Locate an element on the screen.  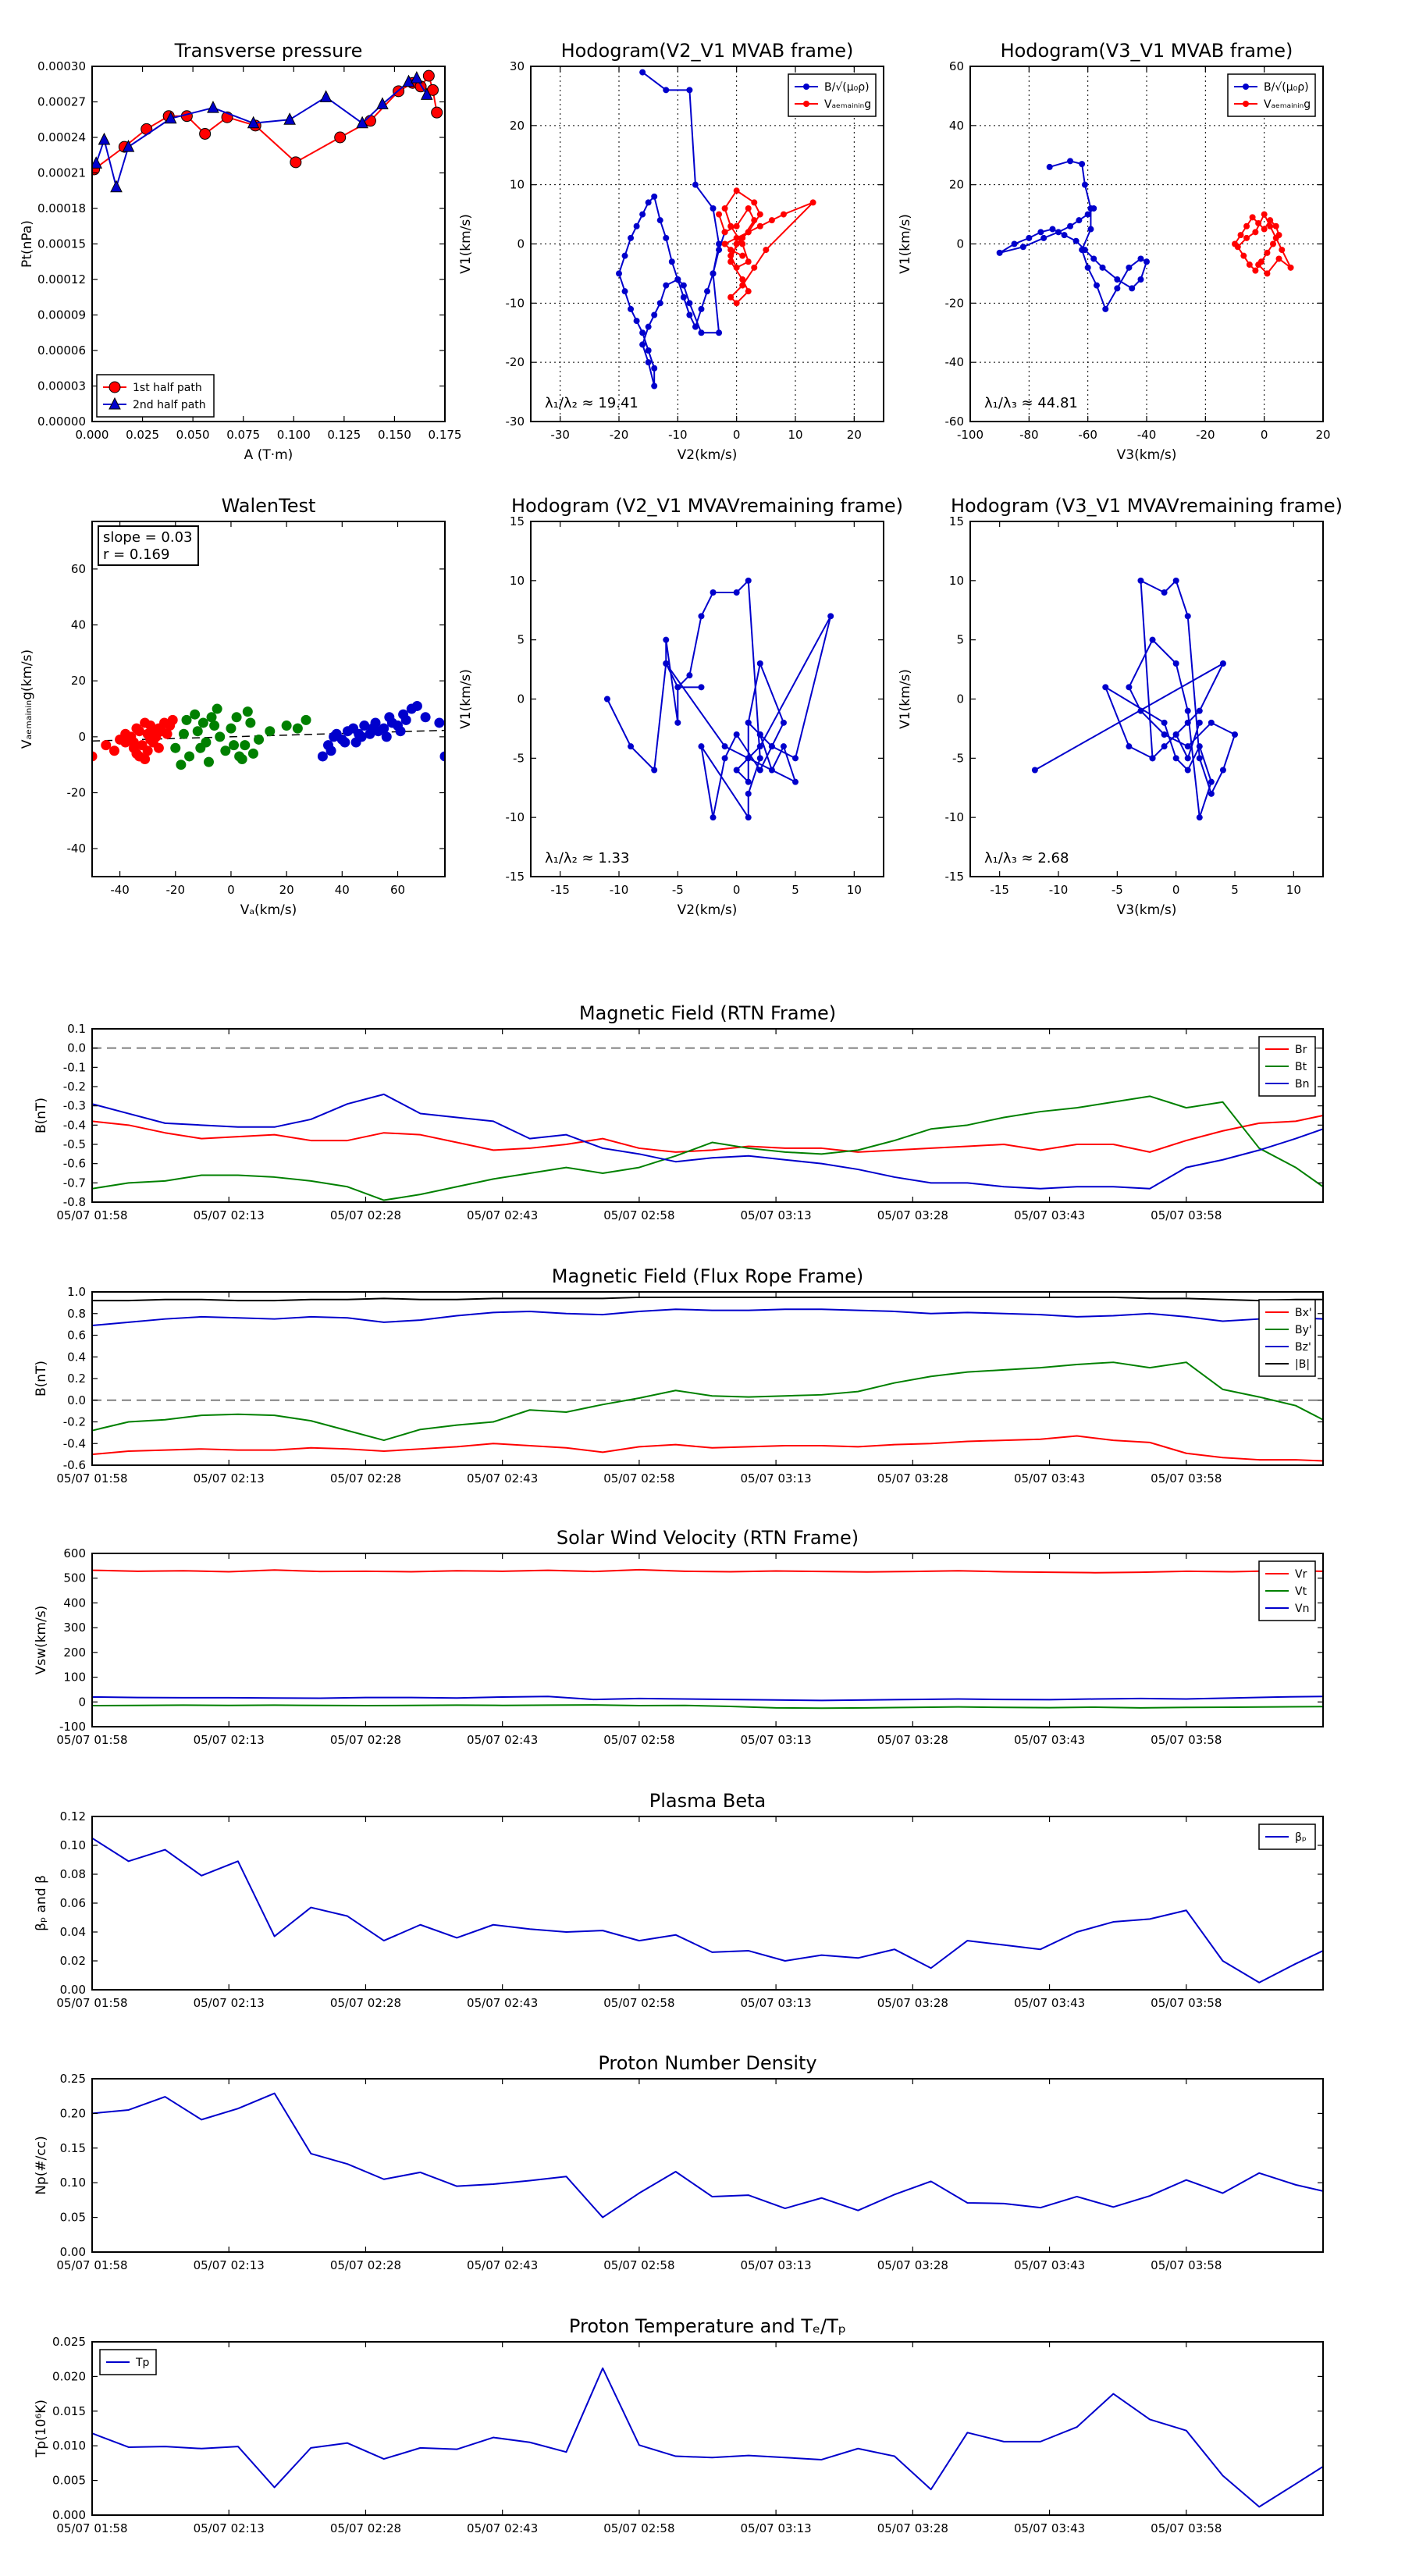
legend-box is located at coordinates (1272, 95).